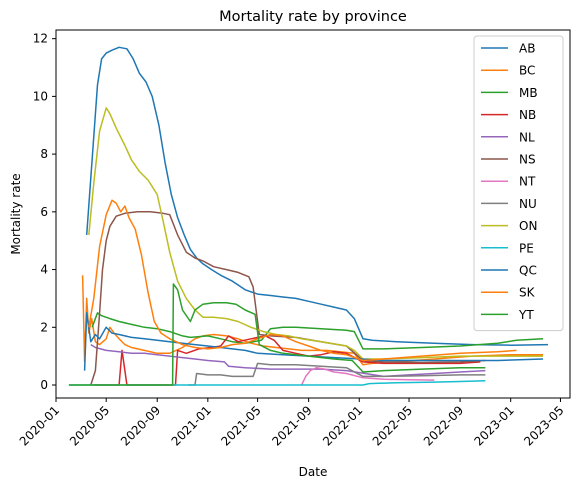 This screenshot has height=490, width=576. I want to click on legend-label-nb: NB, so click(527, 115).